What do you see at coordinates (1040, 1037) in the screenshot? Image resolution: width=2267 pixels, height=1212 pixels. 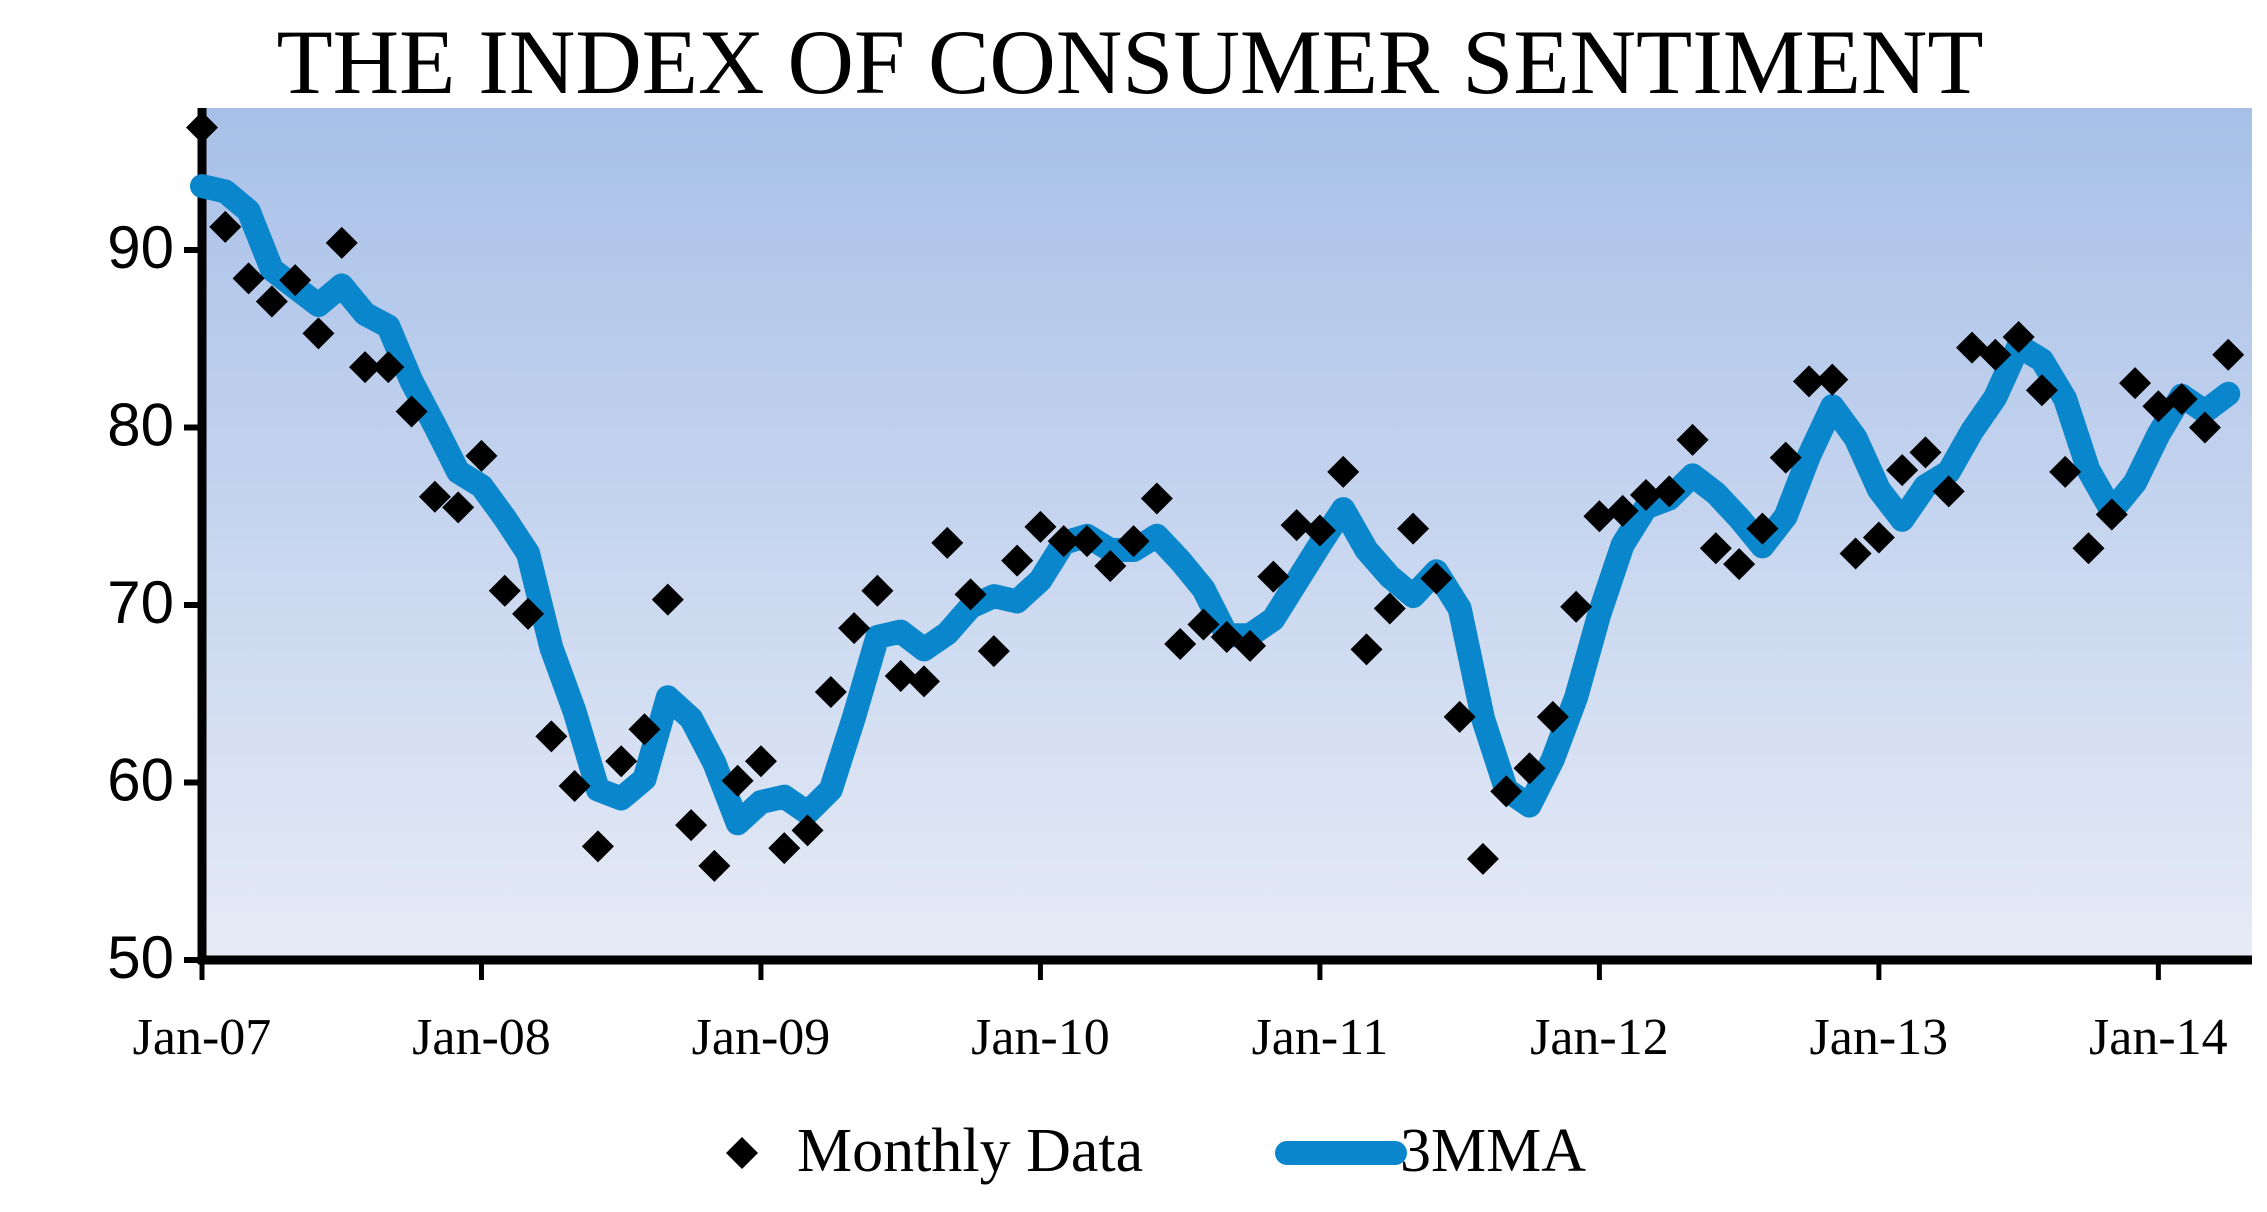 I see `x-tick-label: Jan-10` at bounding box center [1040, 1037].